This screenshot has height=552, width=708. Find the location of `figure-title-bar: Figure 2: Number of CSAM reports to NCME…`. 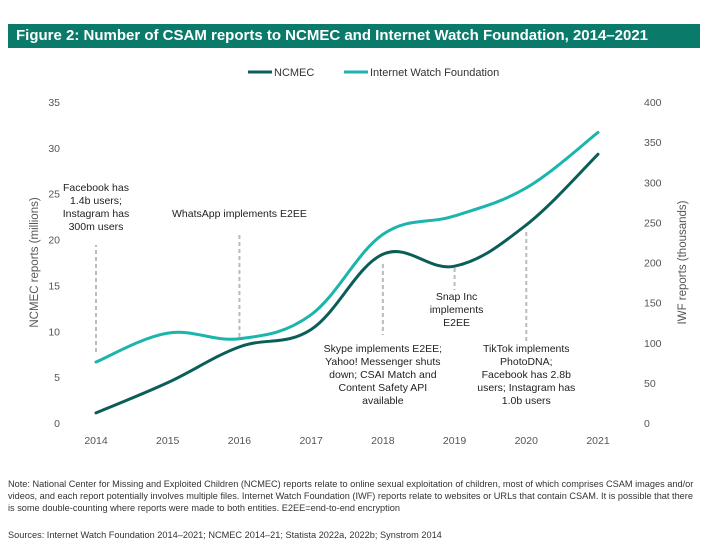

figure-title-bar: Figure 2: Number of CSAM reports to NCME… is located at coordinates (354, 36).